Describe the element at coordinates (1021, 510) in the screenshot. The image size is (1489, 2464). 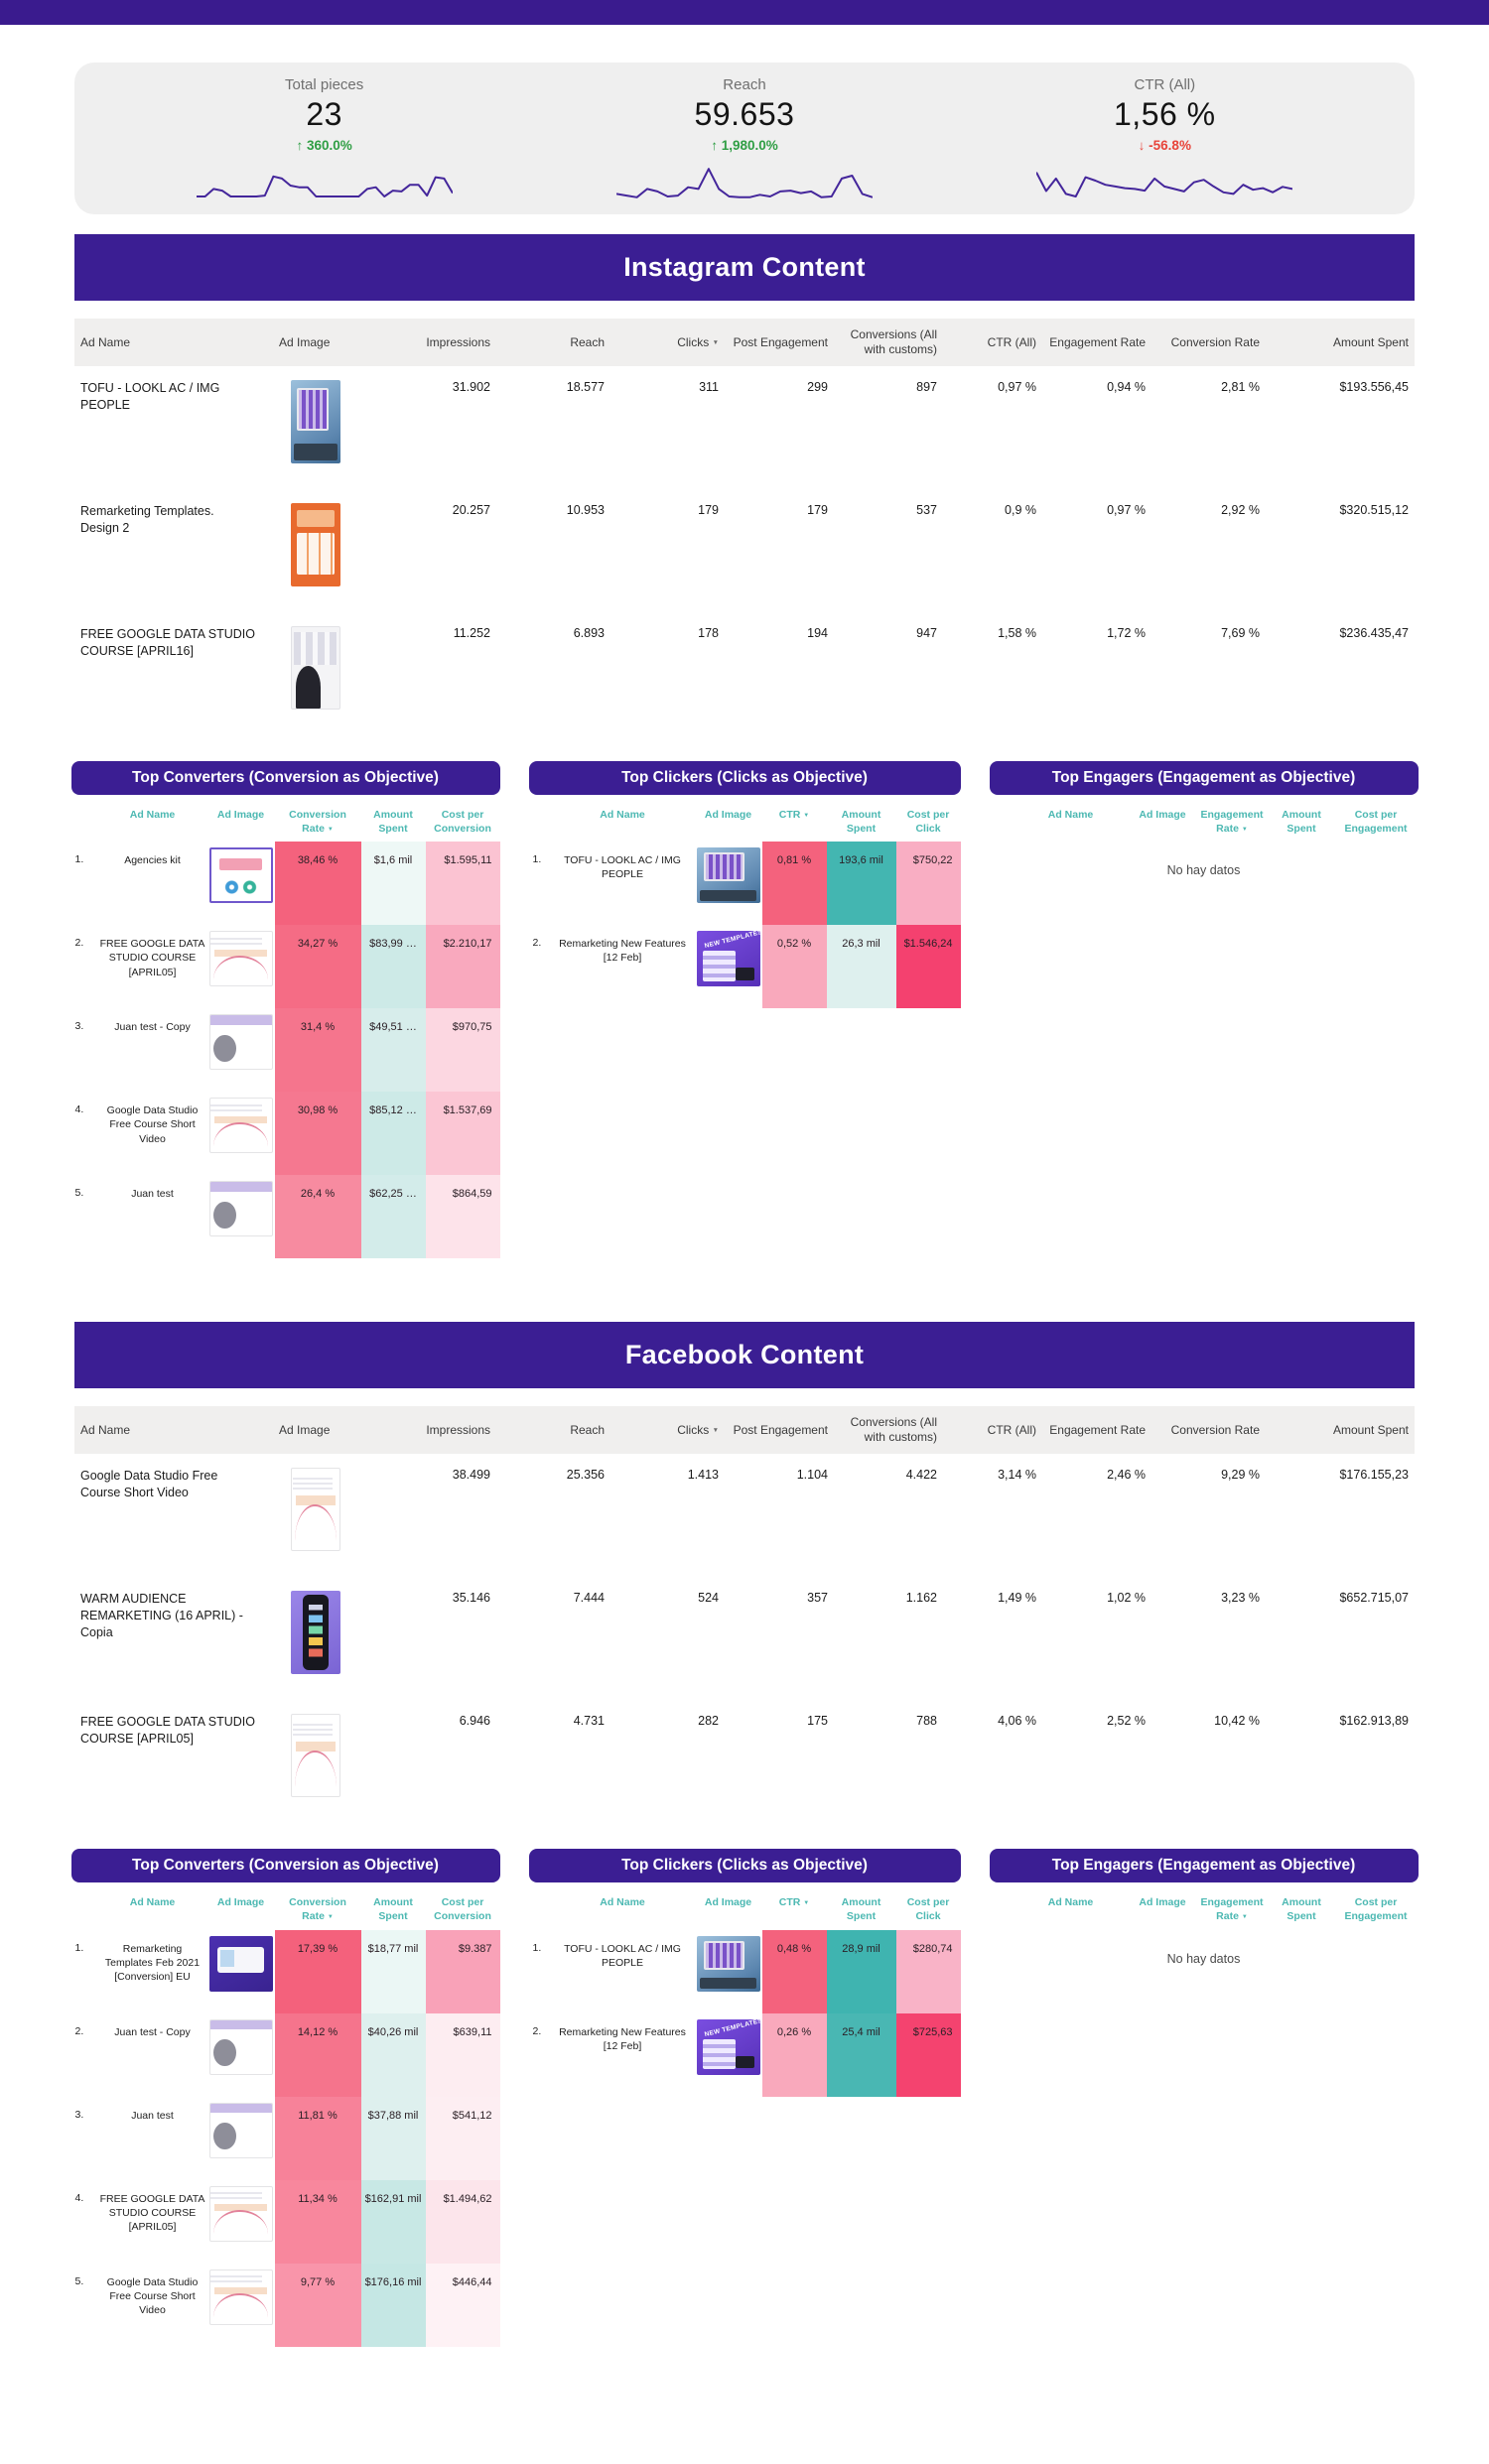
I see `ctr-value: 0,9 %` at that location.